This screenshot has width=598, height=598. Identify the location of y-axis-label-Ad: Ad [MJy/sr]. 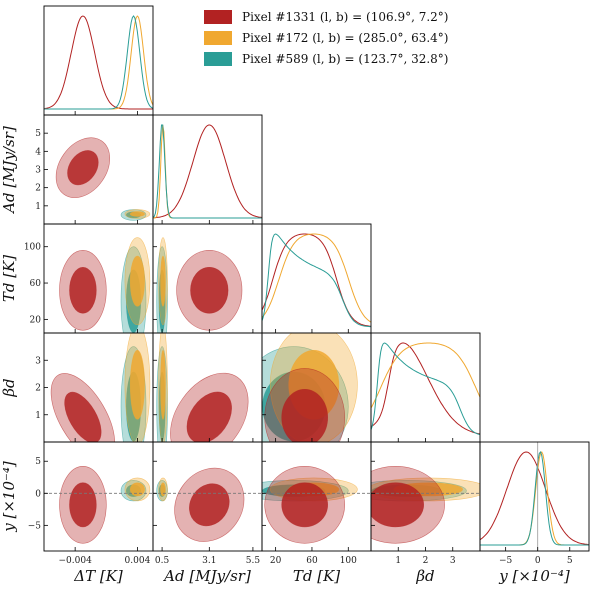
(9, 170).